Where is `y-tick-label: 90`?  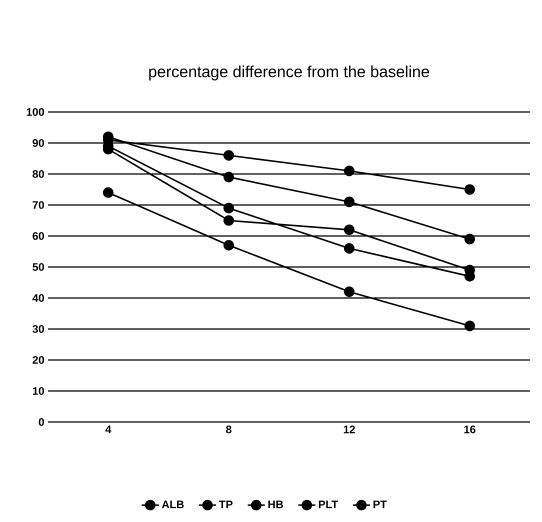
y-tick-label: 90 is located at coordinates (38, 143).